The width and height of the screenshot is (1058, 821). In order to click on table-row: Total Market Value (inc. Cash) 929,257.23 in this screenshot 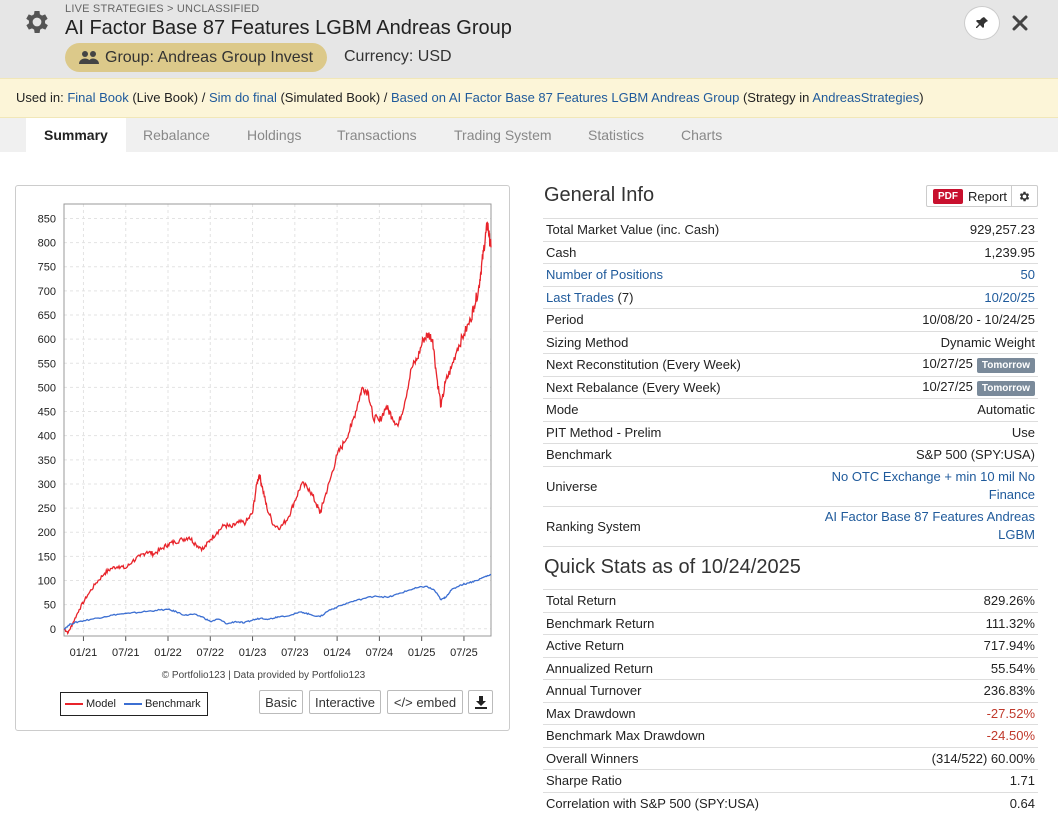, I will do `click(790, 230)`.